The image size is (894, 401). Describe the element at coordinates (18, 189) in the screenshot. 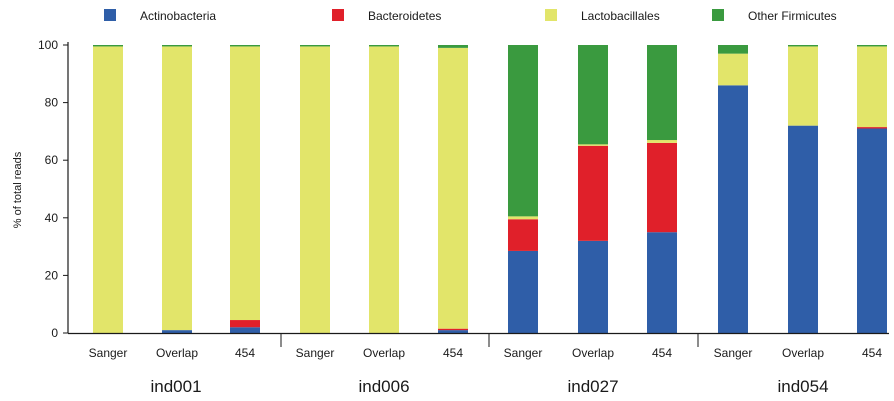

I see `y-axis-label: % of total reads` at that location.